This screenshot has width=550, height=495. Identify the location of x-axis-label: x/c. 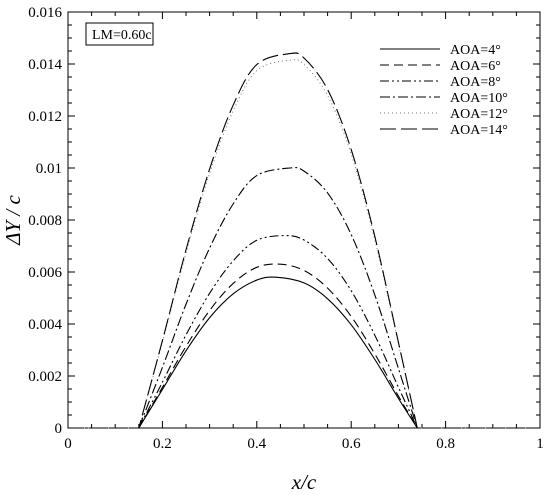
(304, 482).